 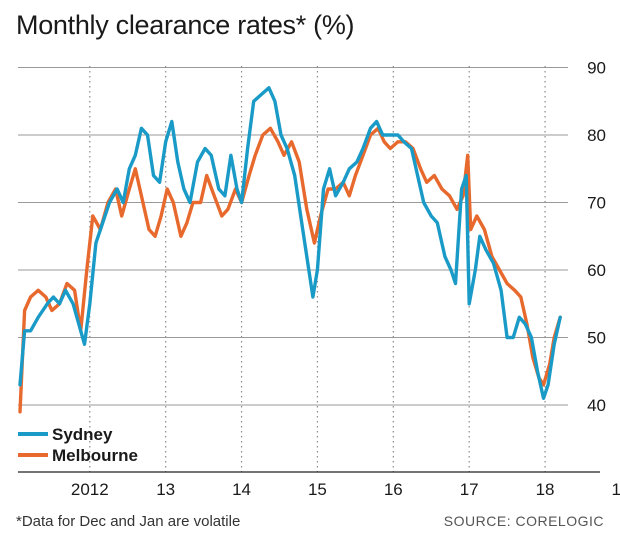 What do you see at coordinates (185, 25) in the screenshot?
I see `chart-title: Monthly clearance rates* (%)` at bounding box center [185, 25].